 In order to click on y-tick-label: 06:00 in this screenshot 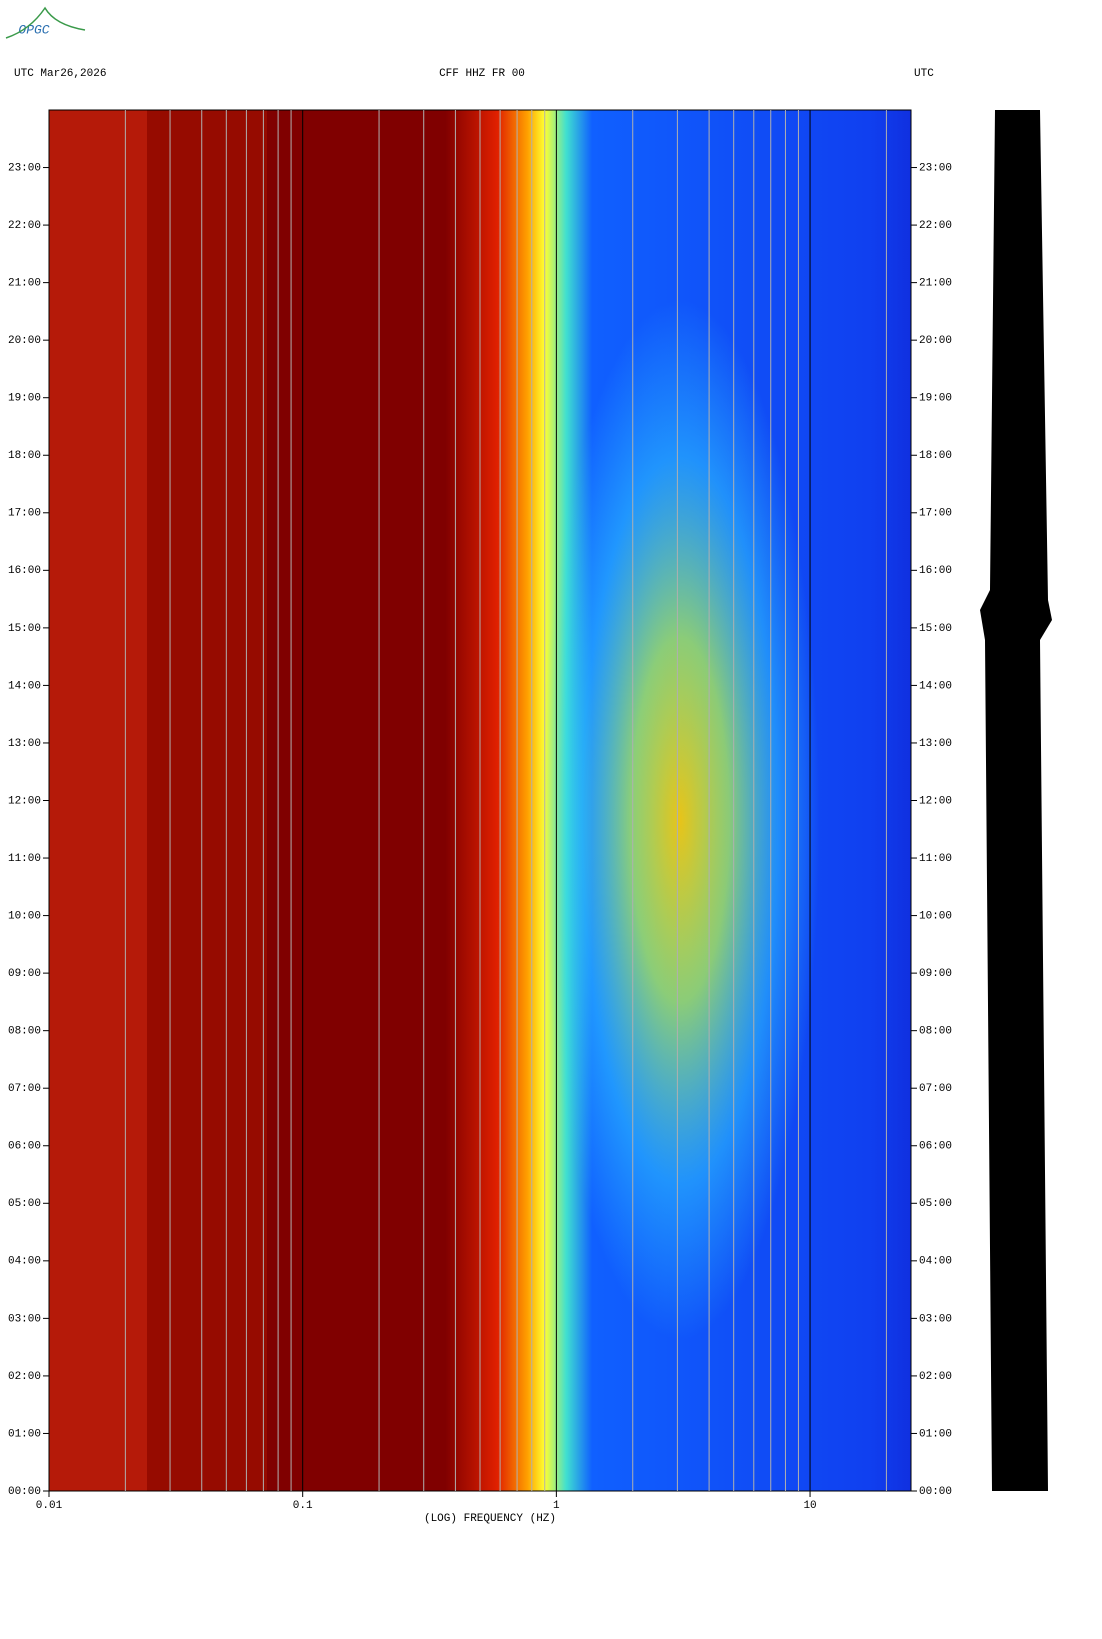, I will do `click(24, 1147)`.